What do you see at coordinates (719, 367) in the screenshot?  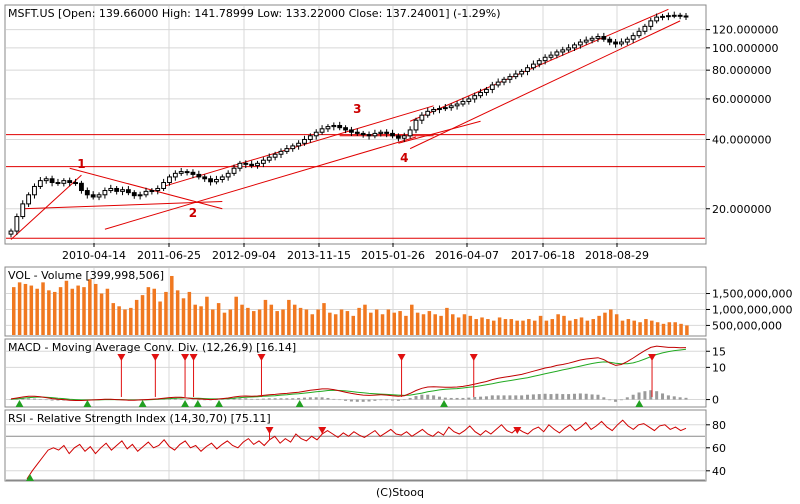 I see `macd-y-tick-label: 10` at bounding box center [719, 367].